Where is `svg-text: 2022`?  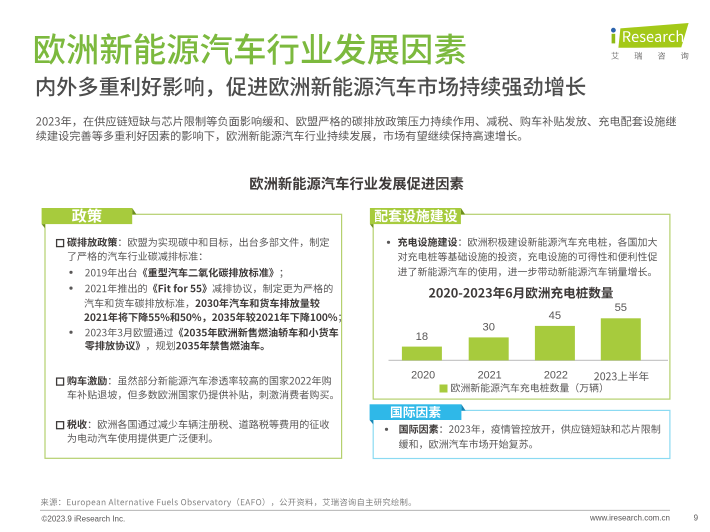
svg-text: 2022 is located at coordinates (556, 376).